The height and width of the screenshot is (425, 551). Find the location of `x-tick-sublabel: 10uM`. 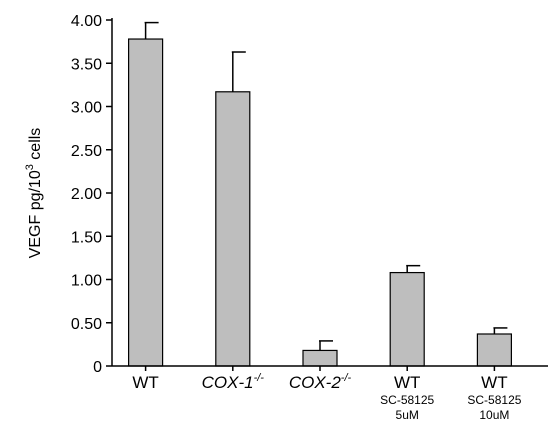

x-tick-sublabel: 10uM is located at coordinates (494, 415).